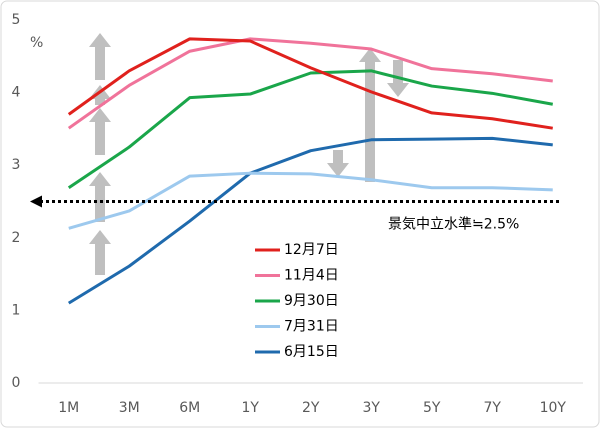 Image resolution: width=600 pixels, height=428 pixels. I want to click on y-tick-label: 5, so click(16, 20).